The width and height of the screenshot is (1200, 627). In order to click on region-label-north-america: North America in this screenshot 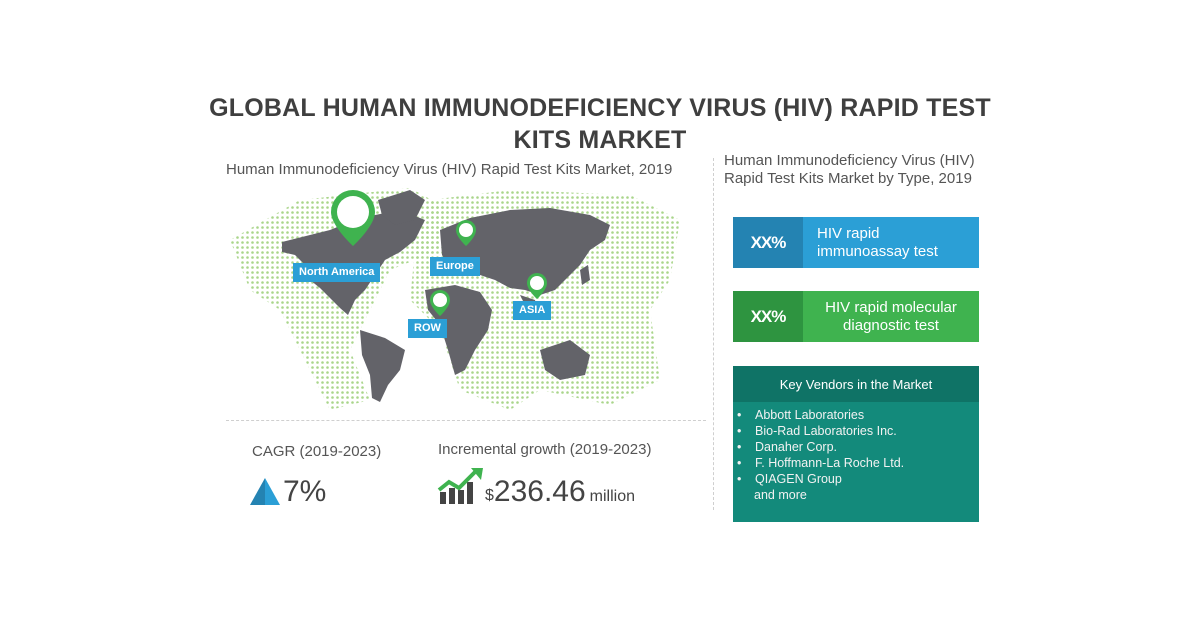, I will do `click(337, 272)`.